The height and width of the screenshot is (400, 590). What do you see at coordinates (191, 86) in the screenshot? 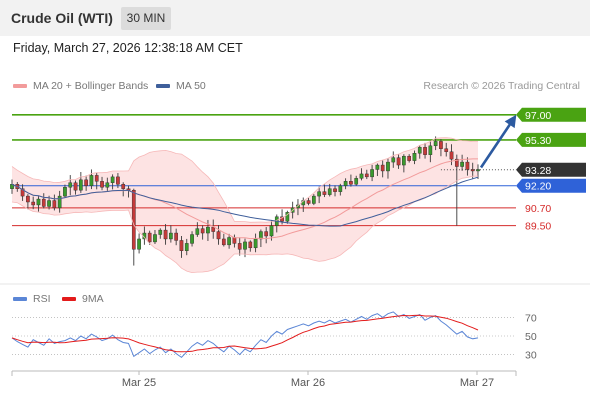
I see `ma50-label: MA 50` at bounding box center [191, 86].